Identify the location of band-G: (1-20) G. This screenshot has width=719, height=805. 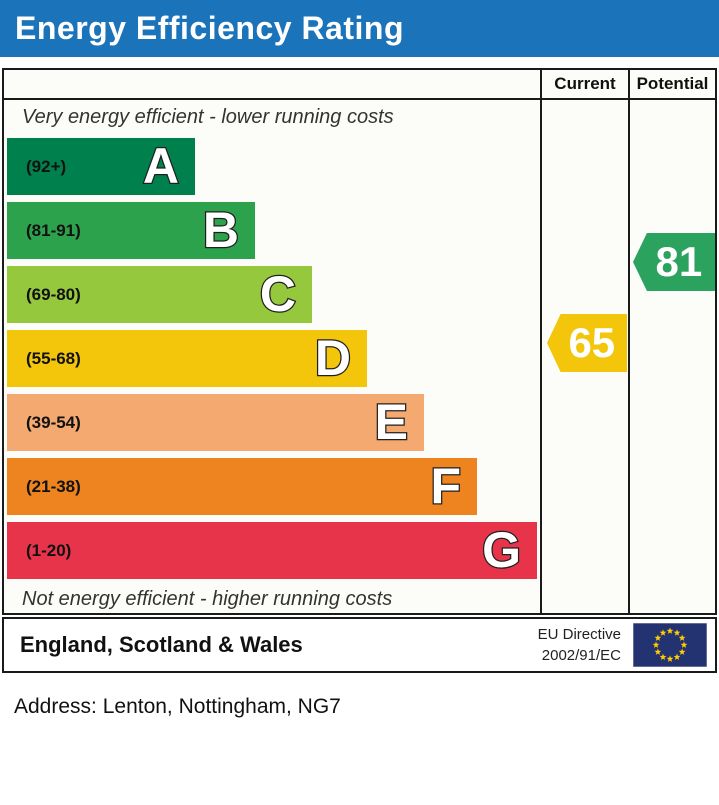
(272, 550).